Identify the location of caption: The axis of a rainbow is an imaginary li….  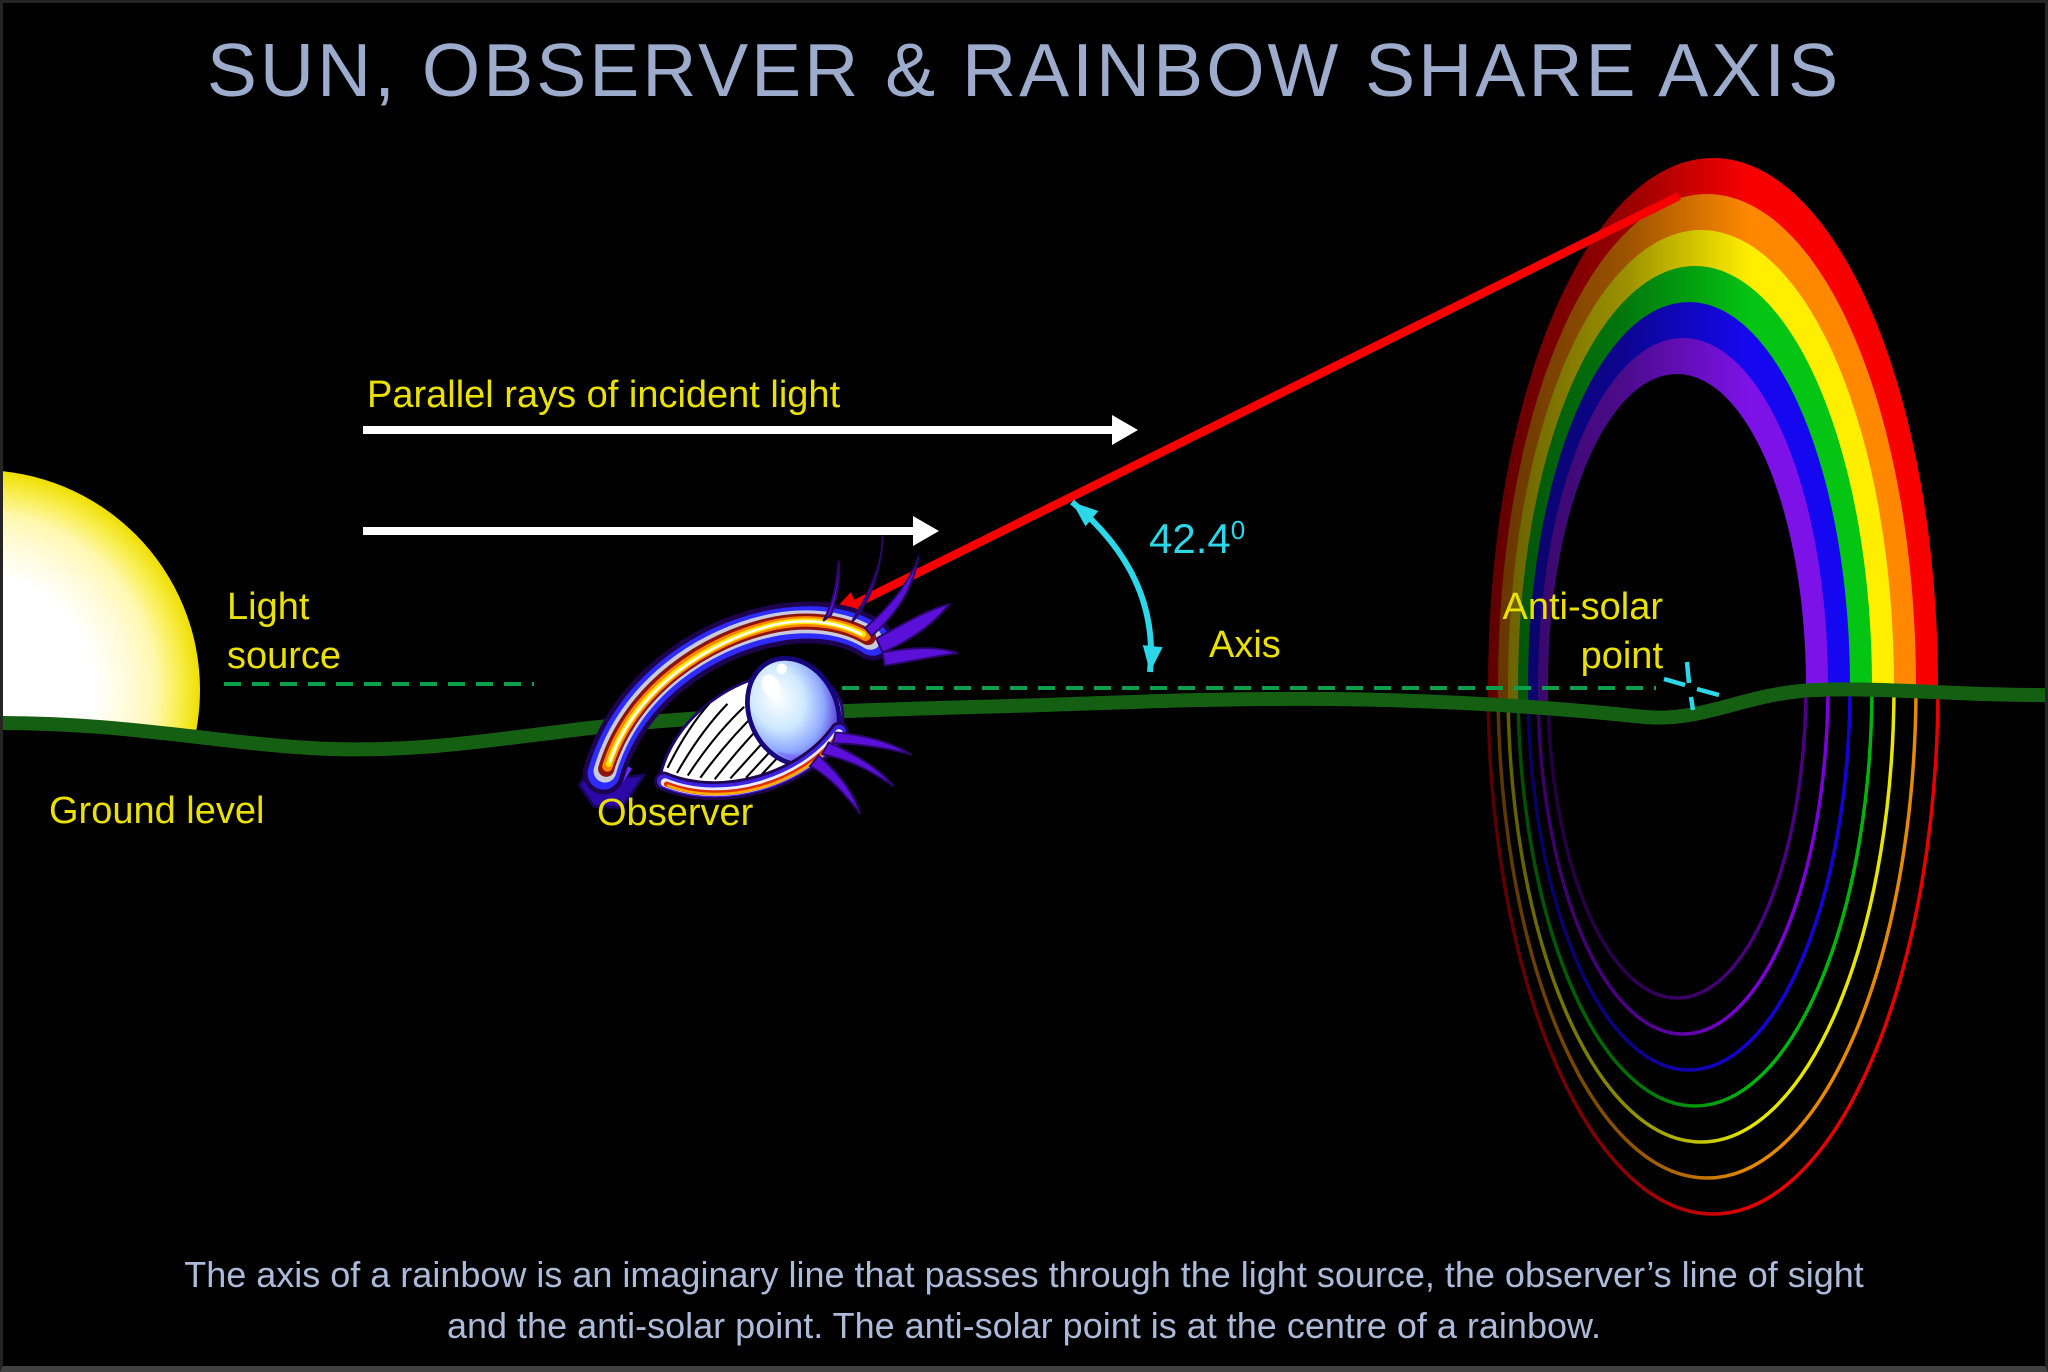
(1024, 1300).